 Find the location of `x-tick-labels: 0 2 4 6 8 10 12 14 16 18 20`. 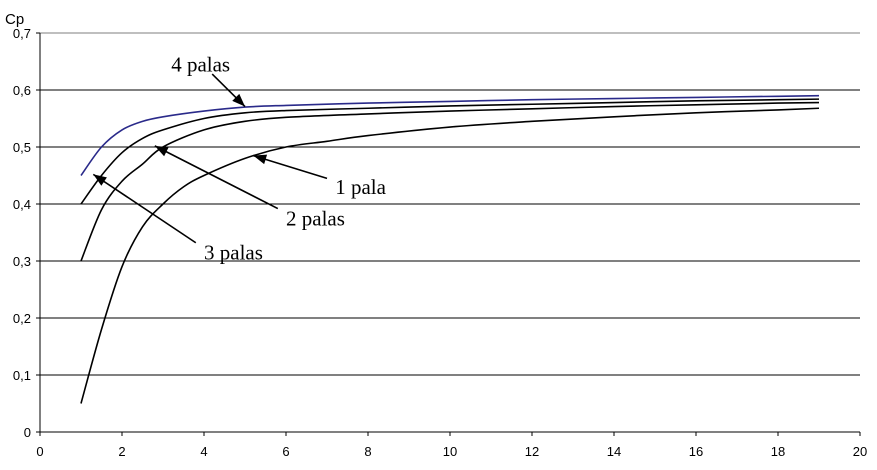

x-tick-labels: 0 2 4 6 8 10 12 14 16 18 20 is located at coordinates (451, 445).